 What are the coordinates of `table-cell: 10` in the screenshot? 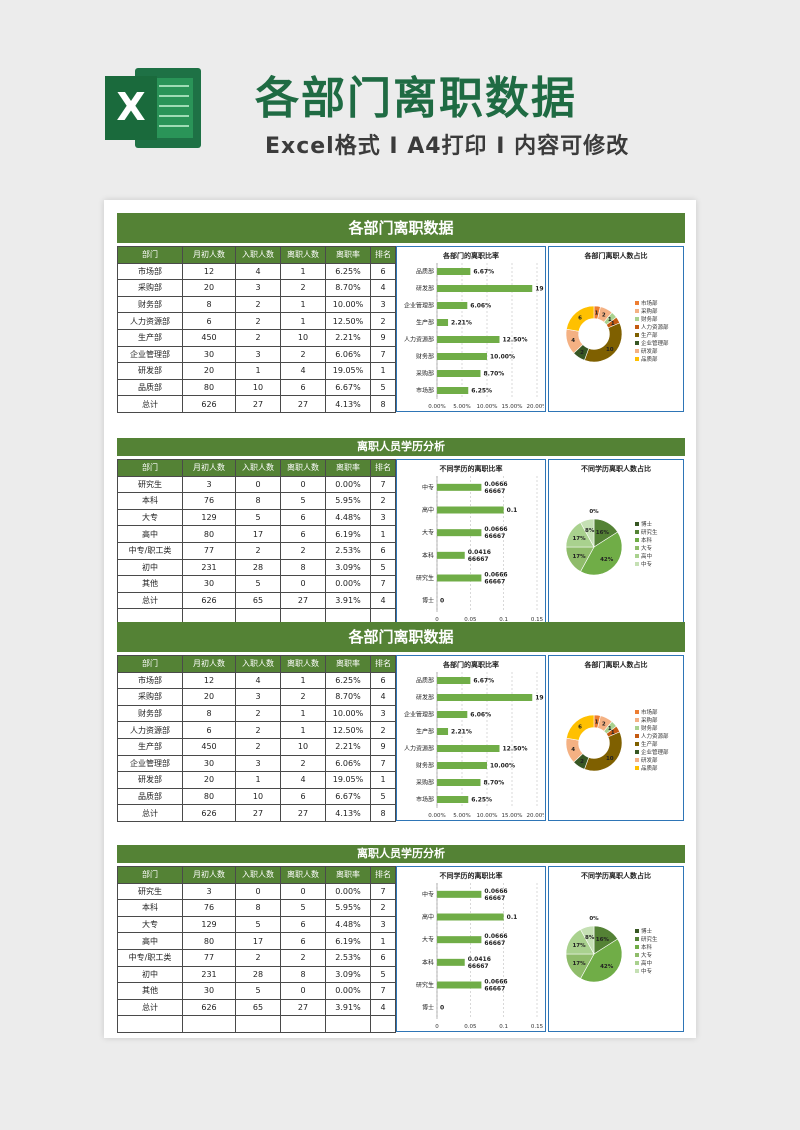 It's located at (303, 337).